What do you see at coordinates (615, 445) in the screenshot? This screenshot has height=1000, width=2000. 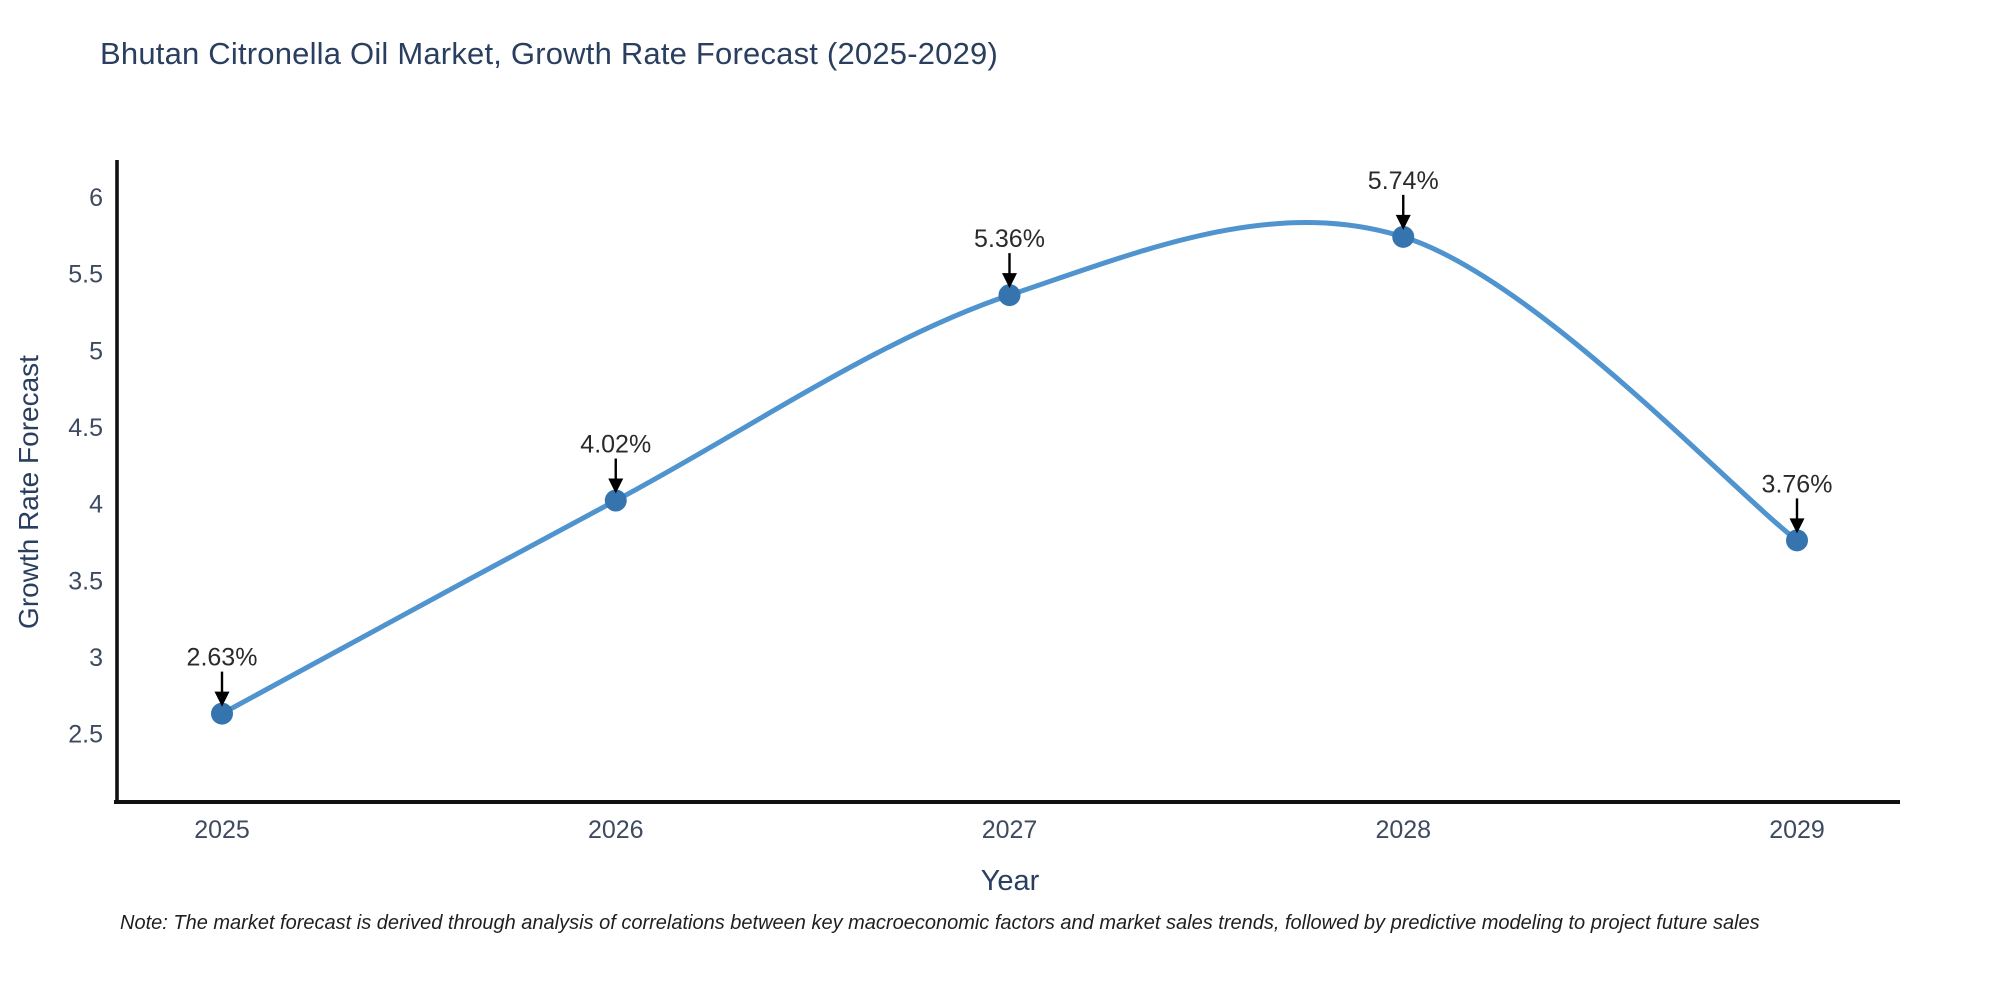 I see `annotation-label: 4.02%` at bounding box center [615, 445].